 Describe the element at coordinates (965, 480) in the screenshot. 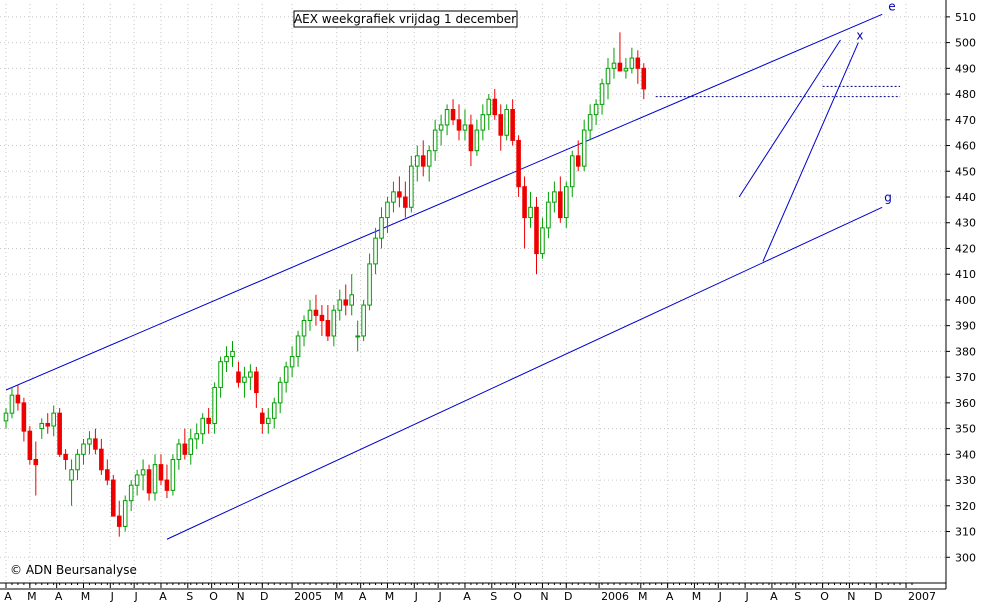

I see `y-tick-label: 330` at that location.